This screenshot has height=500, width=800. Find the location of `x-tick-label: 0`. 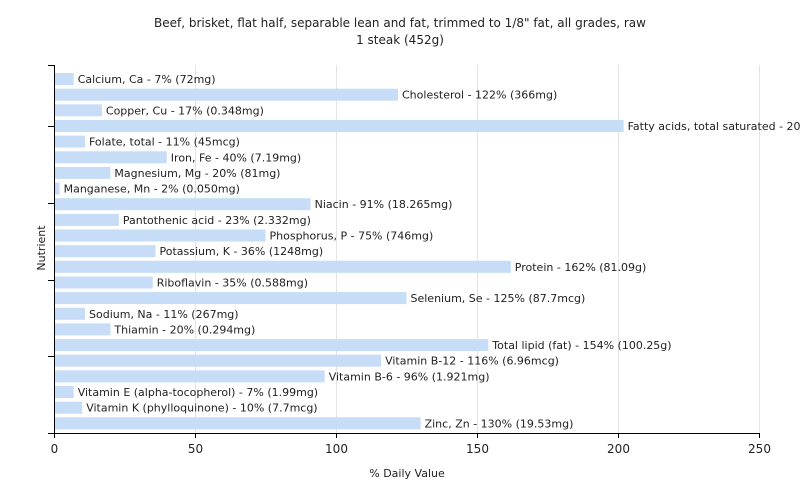

x-tick-label: 0 is located at coordinates (55, 449).